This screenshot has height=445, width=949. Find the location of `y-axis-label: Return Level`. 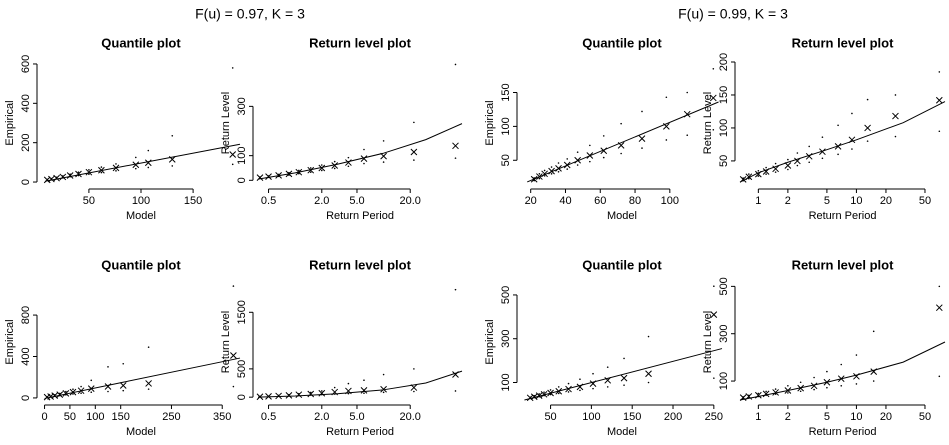

y-axis-label: Return Level is located at coordinates (226, 342).